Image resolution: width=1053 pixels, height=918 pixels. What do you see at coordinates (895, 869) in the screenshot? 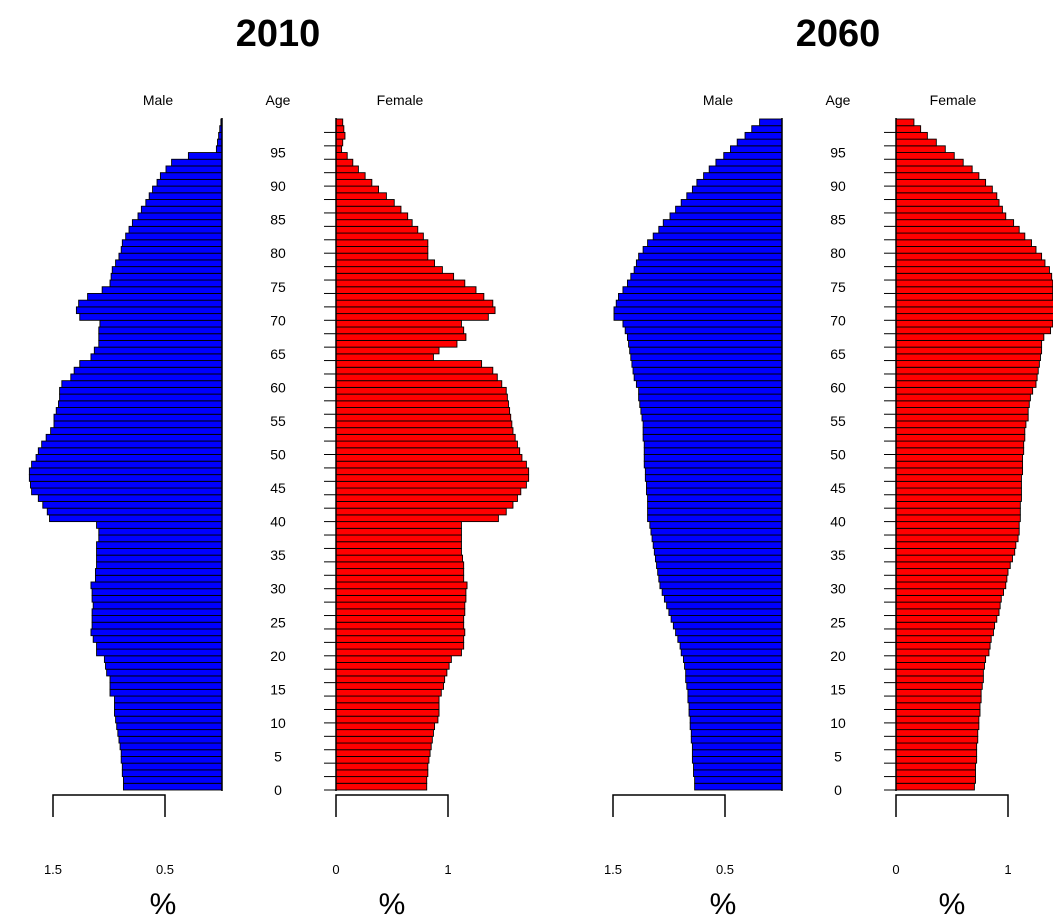
I see `female-tick-label: 0` at bounding box center [895, 869].